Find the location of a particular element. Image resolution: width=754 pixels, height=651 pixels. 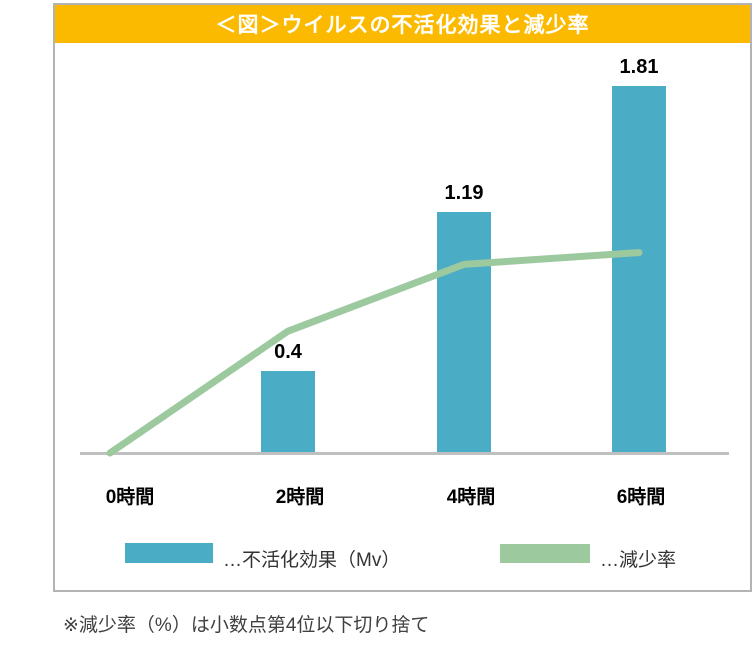

x-axis-tick-label: 0時間 is located at coordinates (130, 497).